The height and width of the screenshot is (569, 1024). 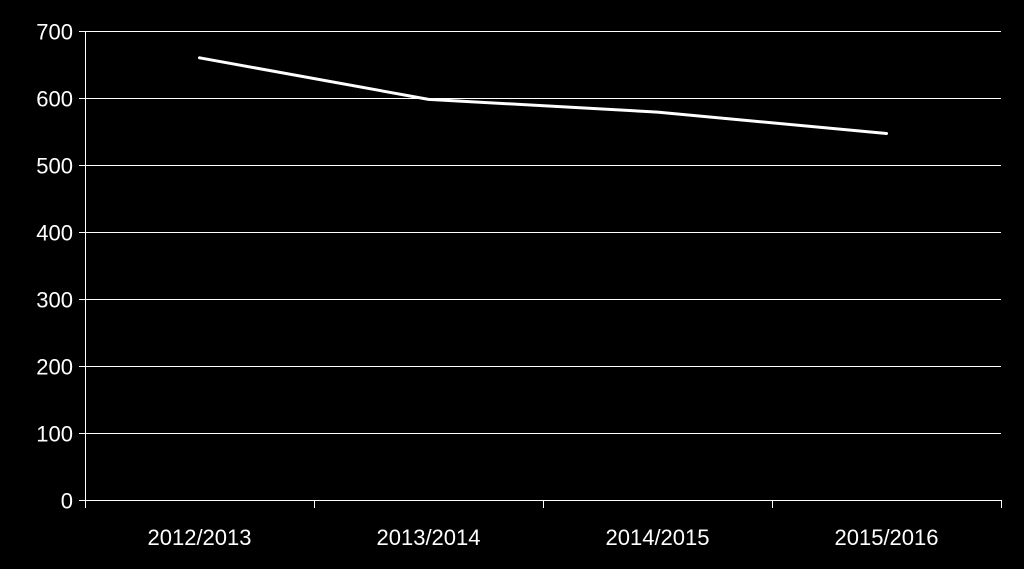 What do you see at coordinates (54, 32) in the screenshot?
I see `y-tick-label: 700` at bounding box center [54, 32].